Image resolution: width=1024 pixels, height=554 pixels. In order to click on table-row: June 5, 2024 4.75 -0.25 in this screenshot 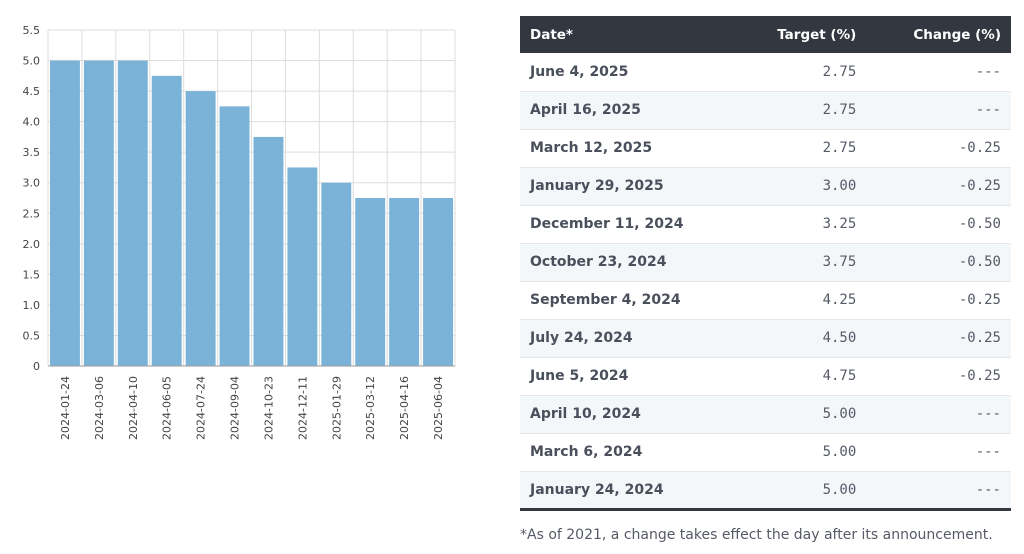, I will do `click(765, 376)`.